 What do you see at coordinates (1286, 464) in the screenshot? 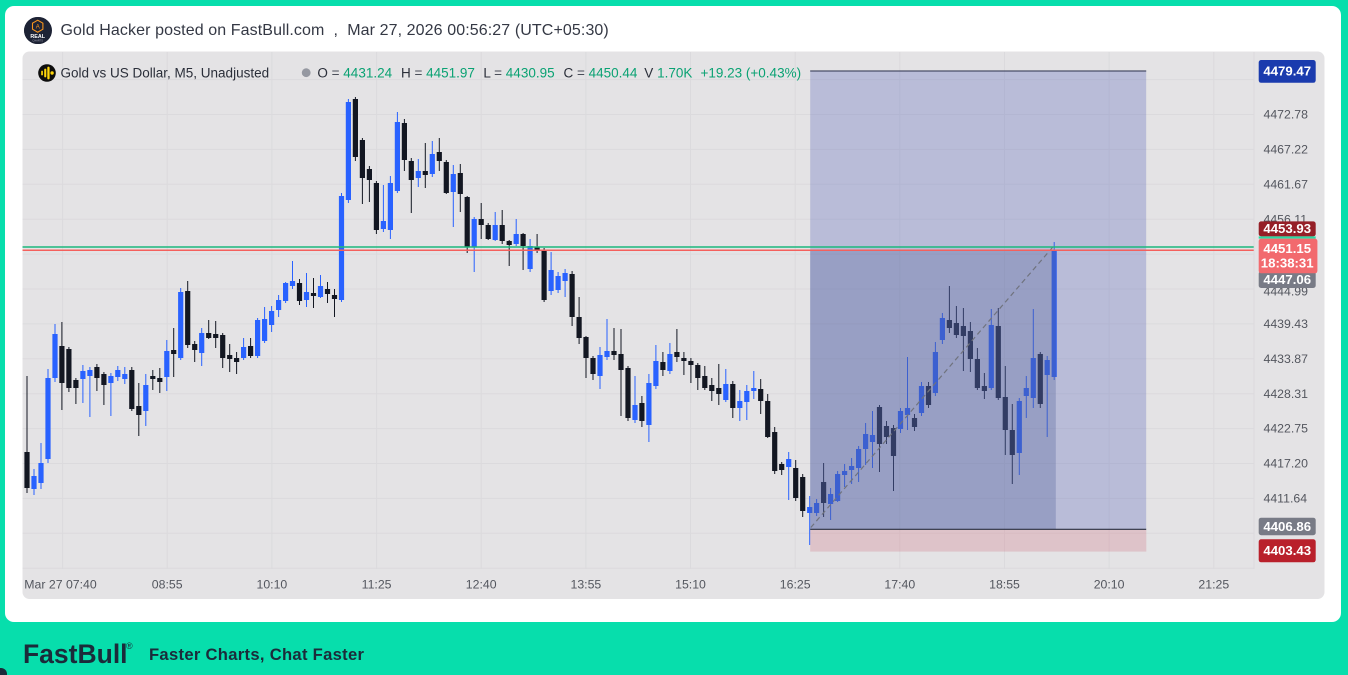
I see `svg-text: 4417.20` at bounding box center [1286, 464].